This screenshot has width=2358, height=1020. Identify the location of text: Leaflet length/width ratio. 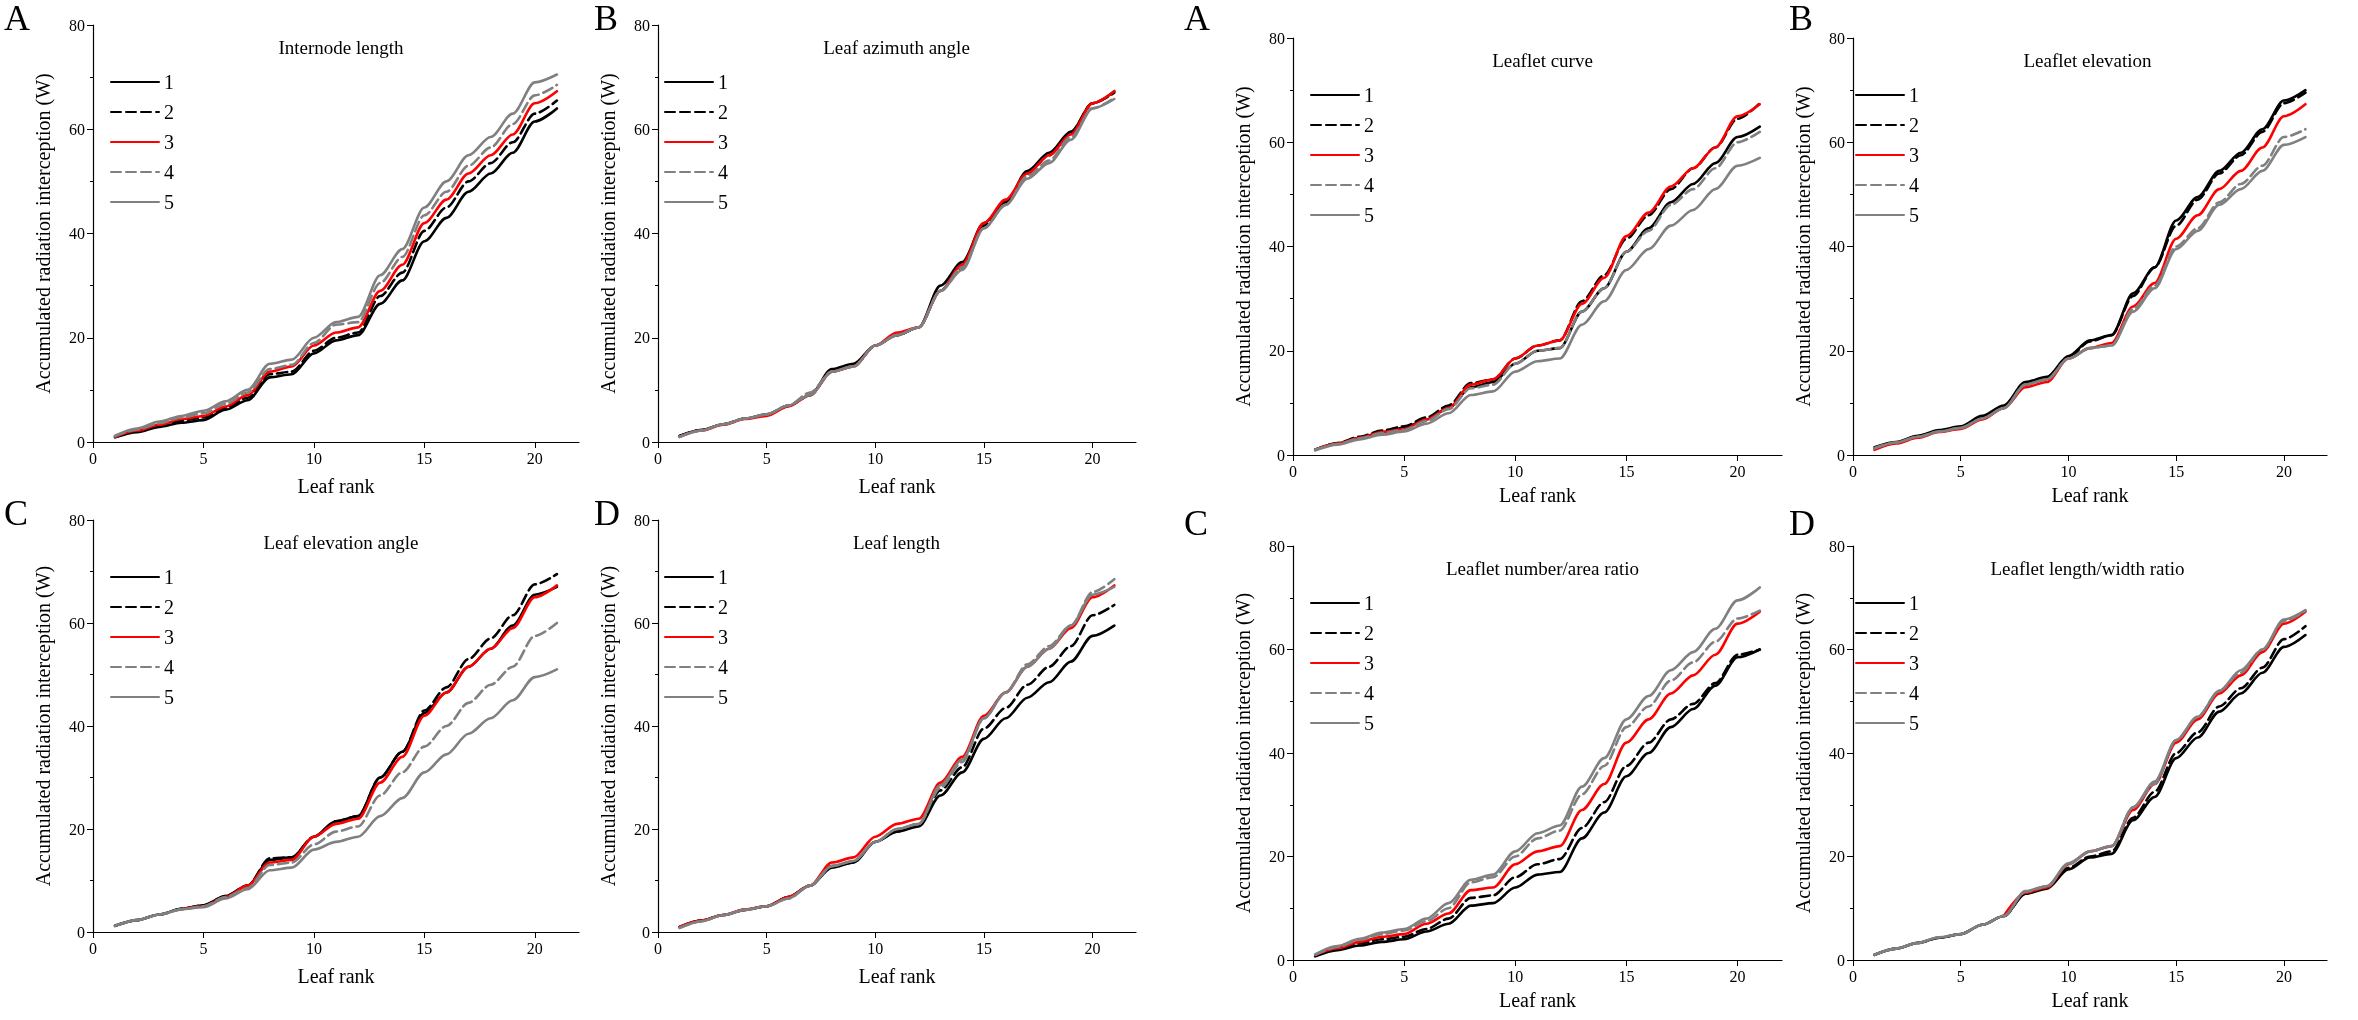
(2087, 568).